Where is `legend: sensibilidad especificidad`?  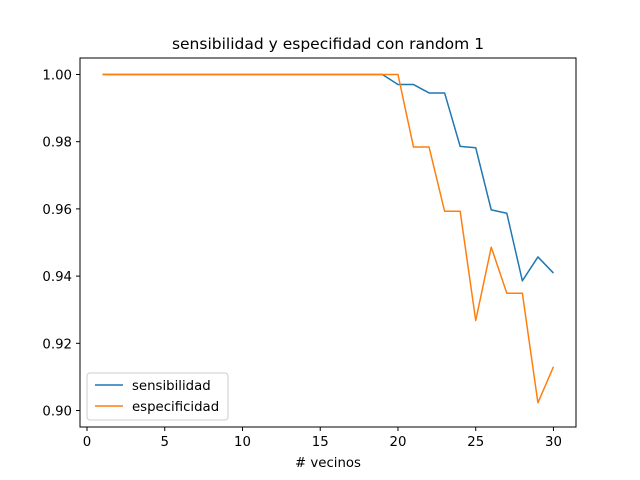
legend: sensibilidad especificidad is located at coordinates (157, 396).